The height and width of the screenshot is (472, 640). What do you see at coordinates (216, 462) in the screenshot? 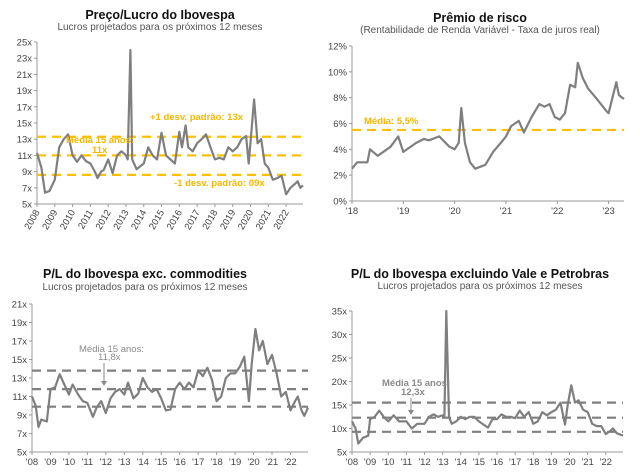
I see `chart3-x-tick-label: '18` at bounding box center [216, 462].